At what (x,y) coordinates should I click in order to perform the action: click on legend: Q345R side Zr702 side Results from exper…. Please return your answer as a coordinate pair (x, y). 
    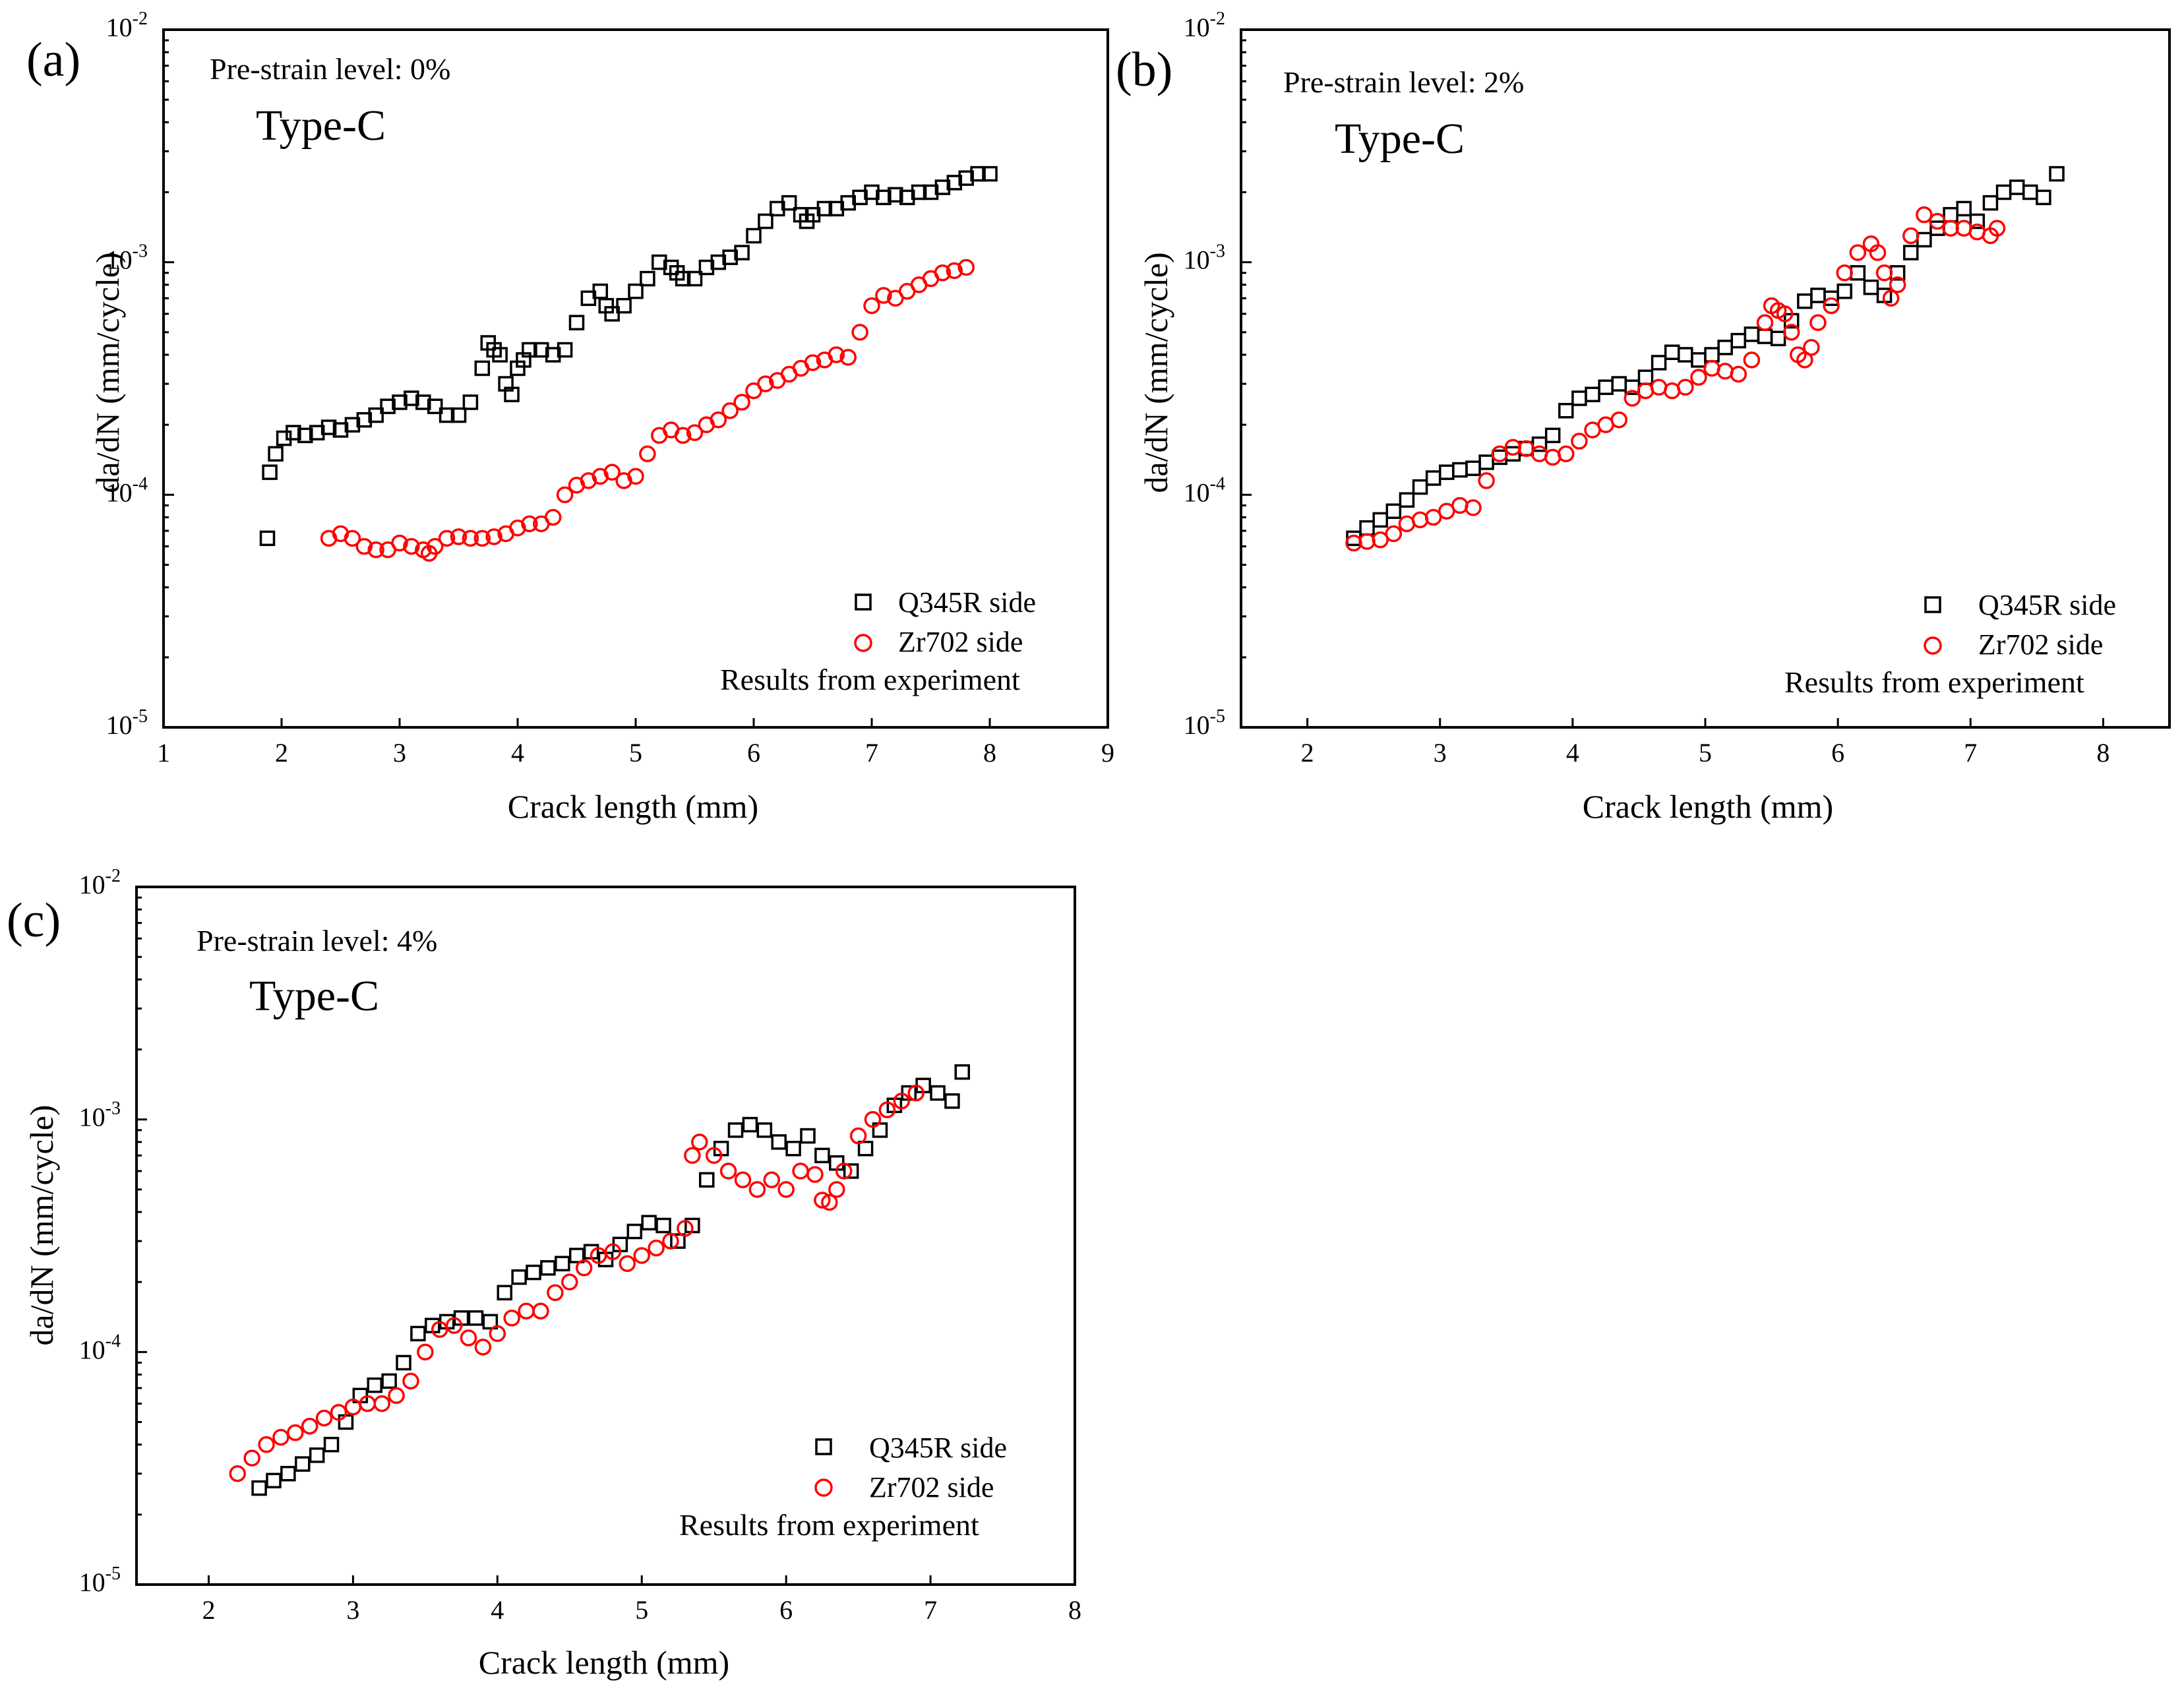
    Looking at the image, I should click on (878, 641).